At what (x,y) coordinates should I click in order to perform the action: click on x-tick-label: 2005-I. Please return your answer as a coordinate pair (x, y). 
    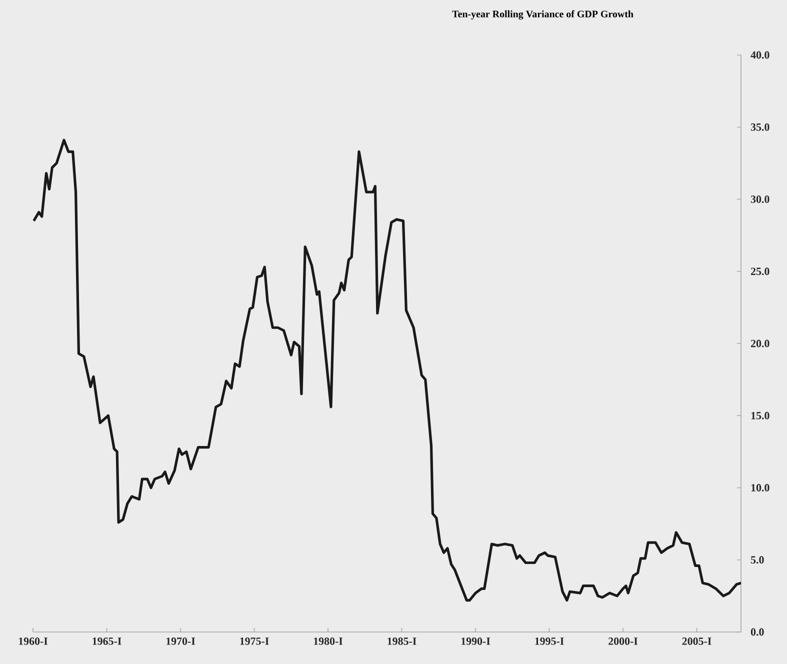
    Looking at the image, I should click on (697, 641).